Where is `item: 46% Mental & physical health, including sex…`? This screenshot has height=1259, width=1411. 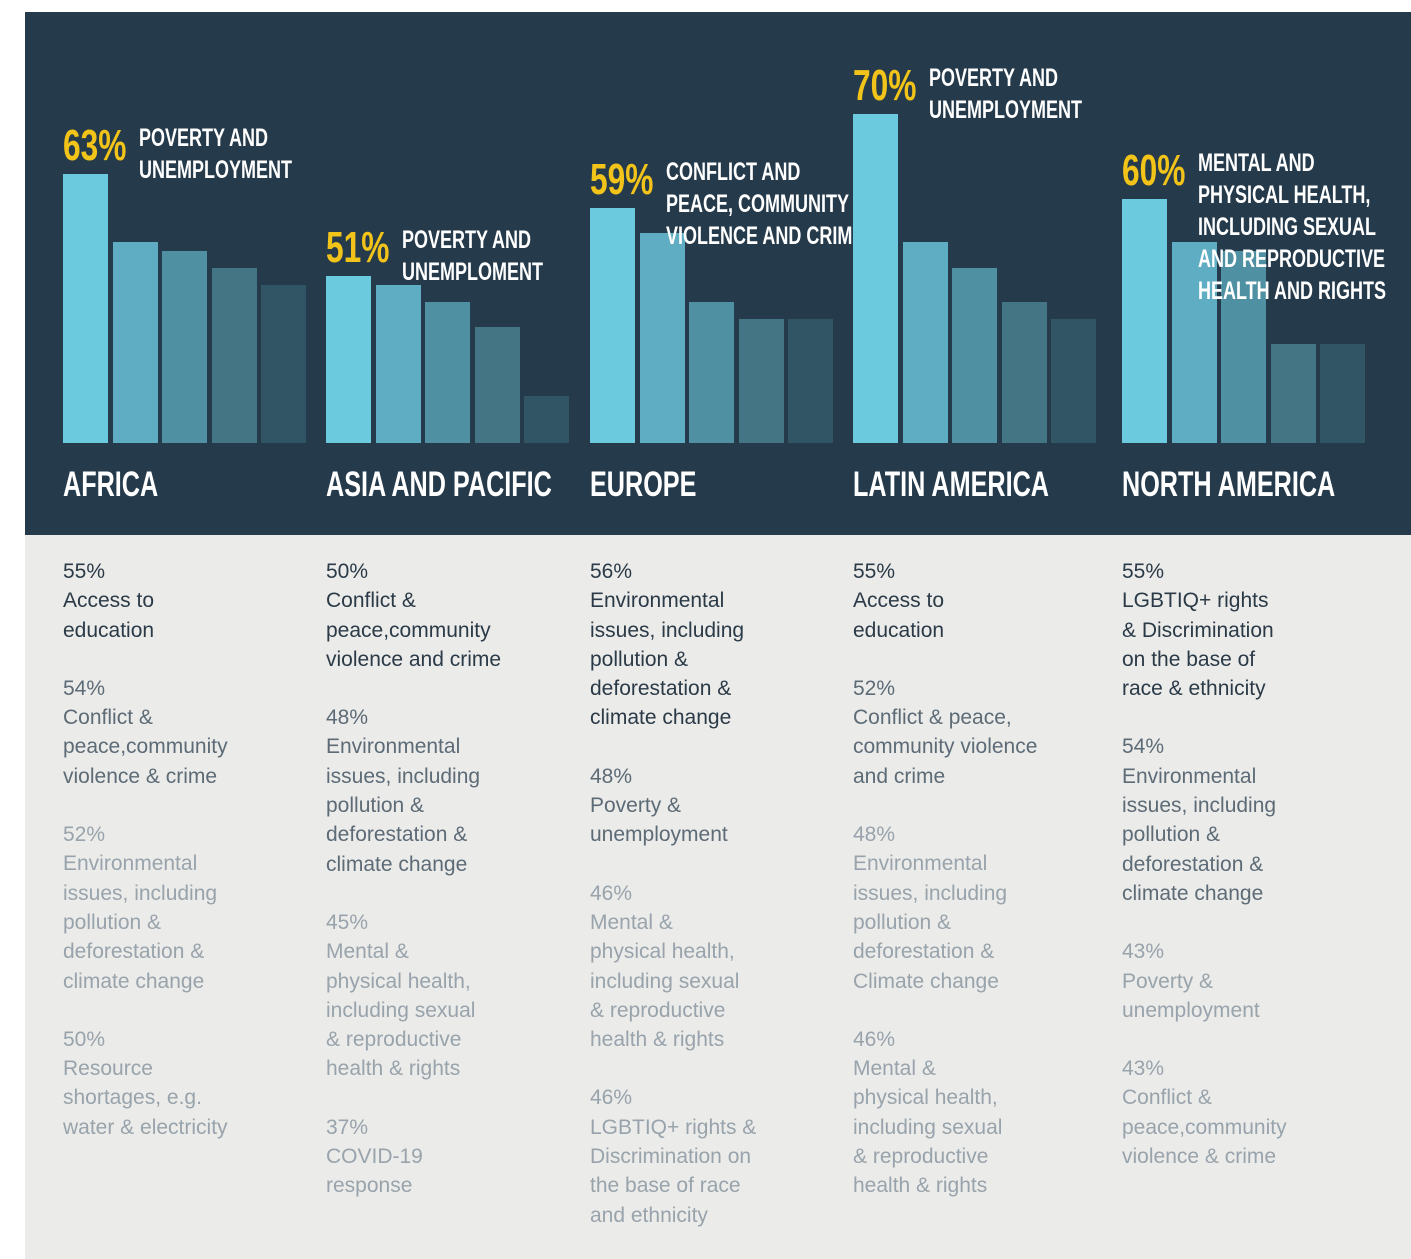
item: 46% Mental & physical health, including sex… is located at coordinates (983, 1113).